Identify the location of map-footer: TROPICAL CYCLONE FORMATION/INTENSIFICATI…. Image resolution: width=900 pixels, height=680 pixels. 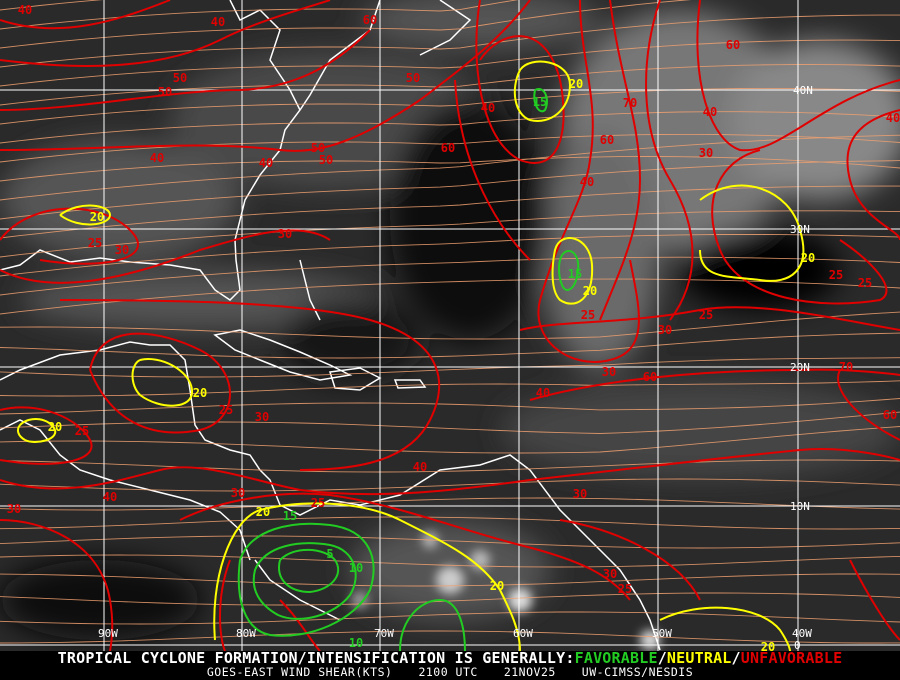
(450, 665).